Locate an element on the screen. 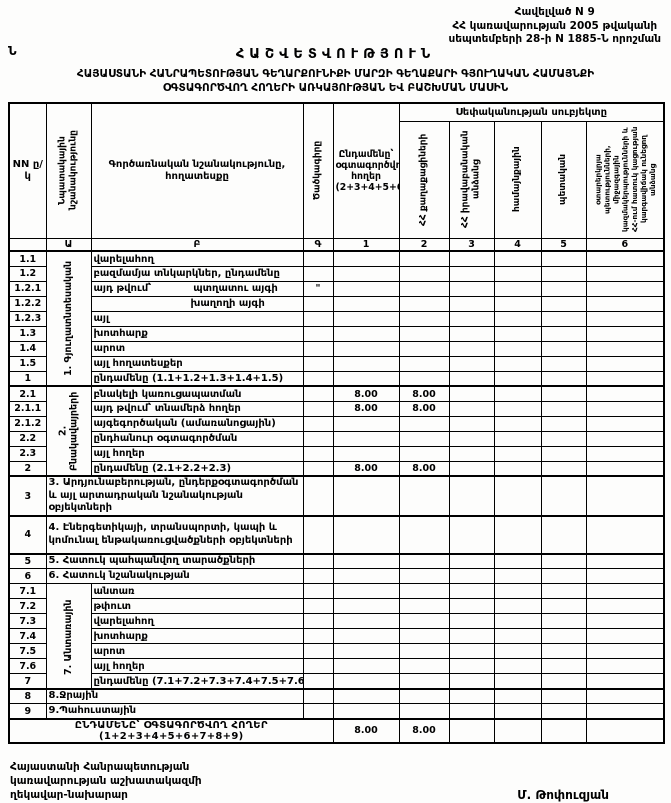 The width and height of the screenshot is (671, 803). header-ownership-subject: Սեփականության սուբյեկտը is located at coordinates (531, 112).